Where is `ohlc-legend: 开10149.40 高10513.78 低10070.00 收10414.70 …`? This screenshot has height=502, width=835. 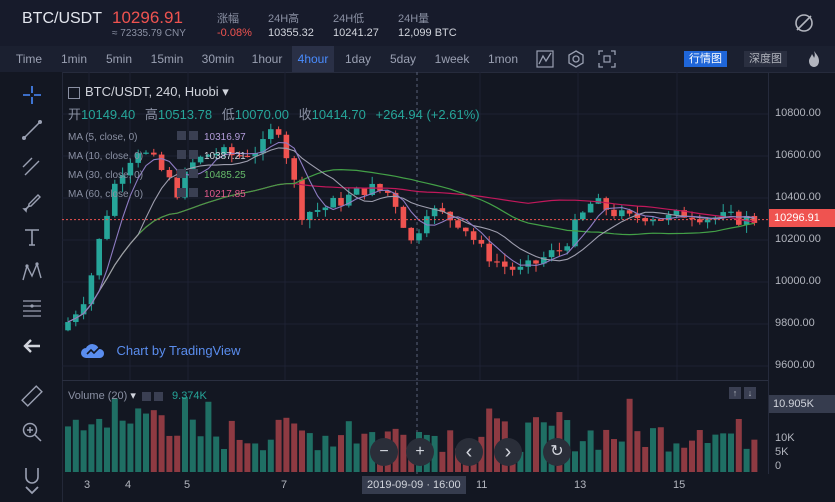
ohlc-legend: 开10149.40 高10513.78 低10070.00 收10414.70 … is located at coordinates (274, 113).